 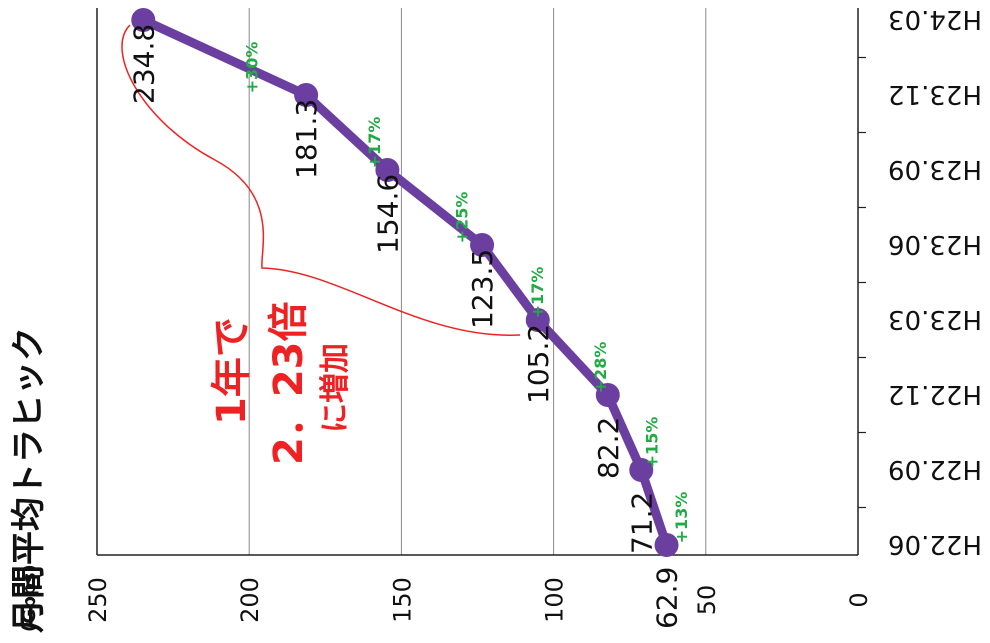 What do you see at coordinates (707, 600) in the screenshot?
I see `value-tick-label: 50` at bounding box center [707, 600].